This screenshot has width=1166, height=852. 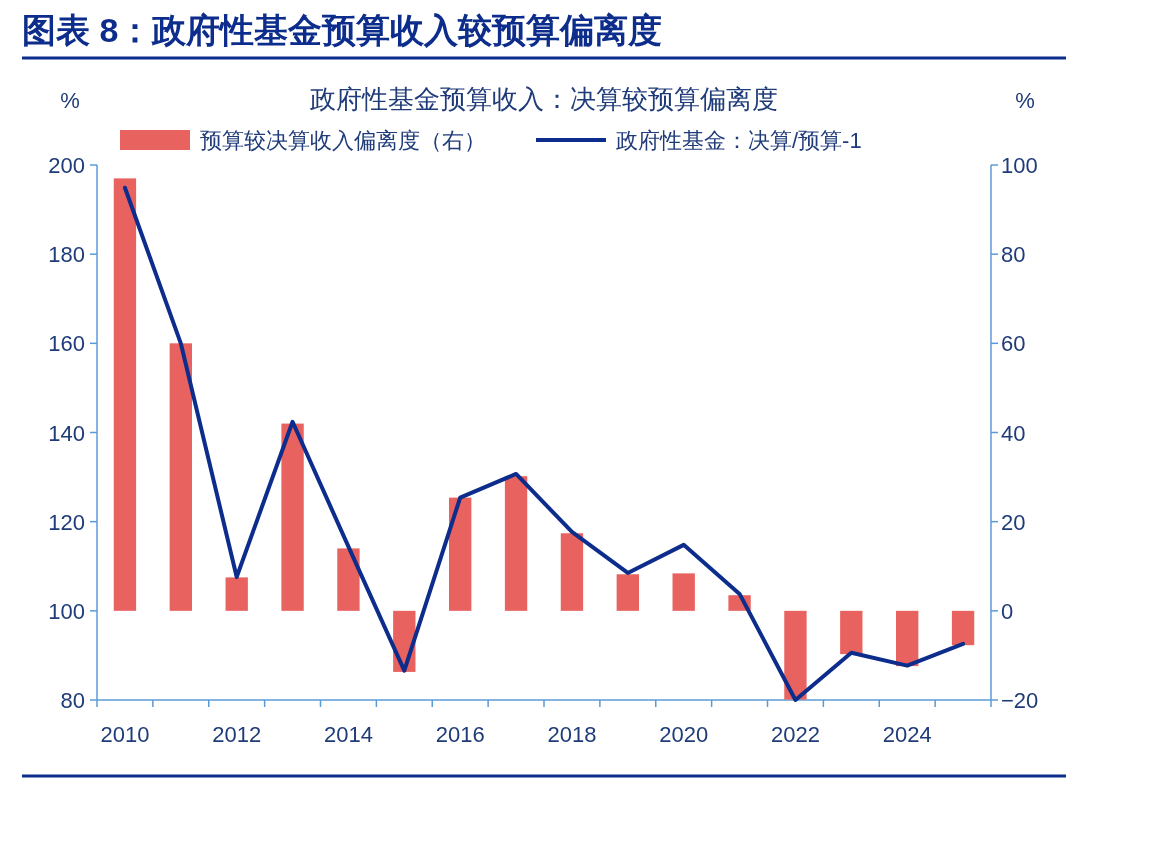 I want to click on y2-tick-label: 80, so click(x=1013, y=255).